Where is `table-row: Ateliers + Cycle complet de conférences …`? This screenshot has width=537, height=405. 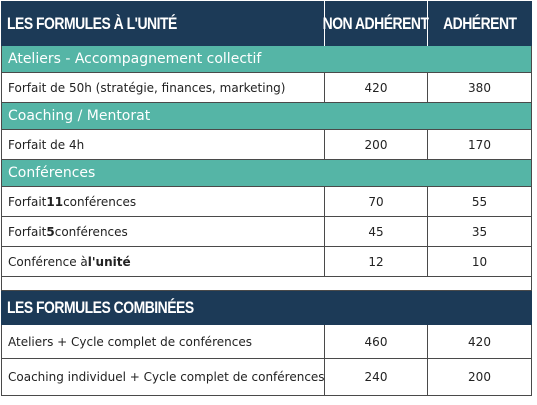 table-row: Ateliers + Cycle complet de conférences … is located at coordinates (266, 342).